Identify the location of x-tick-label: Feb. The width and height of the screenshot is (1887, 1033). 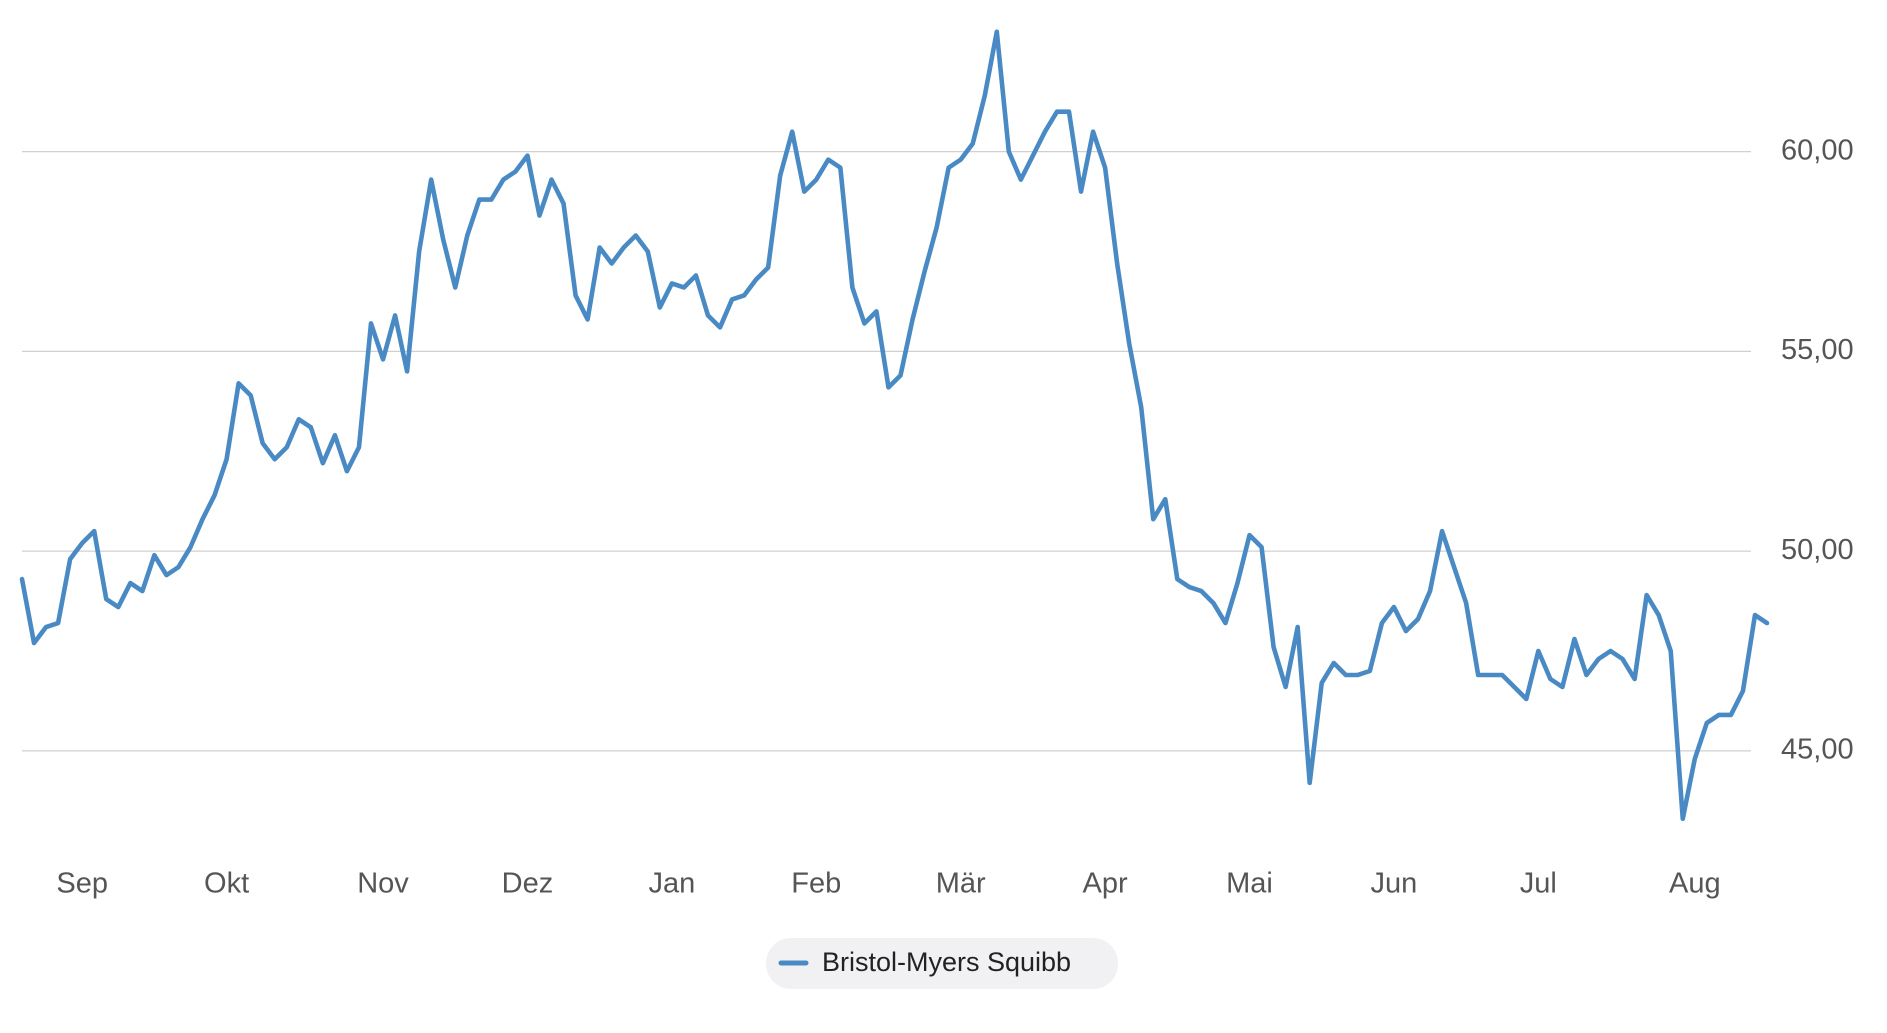
(816, 884).